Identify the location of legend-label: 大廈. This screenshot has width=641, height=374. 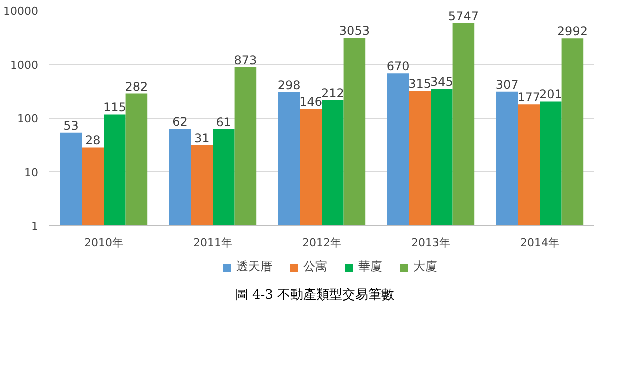
(426, 267).